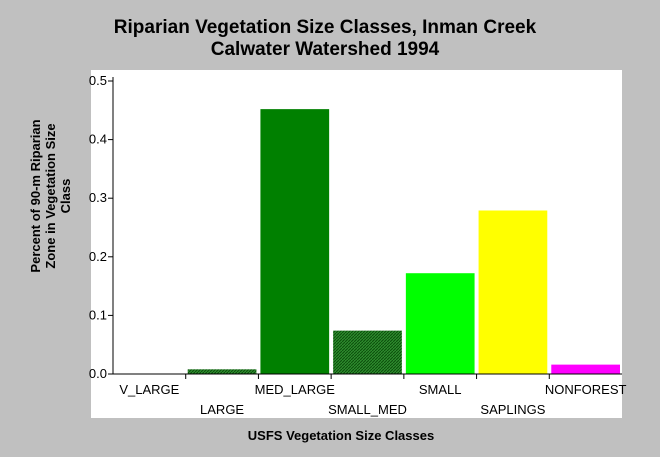  What do you see at coordinates (295, 242) in the screenshot?
I see `bar-med-large` at bounding box center [295, 242].